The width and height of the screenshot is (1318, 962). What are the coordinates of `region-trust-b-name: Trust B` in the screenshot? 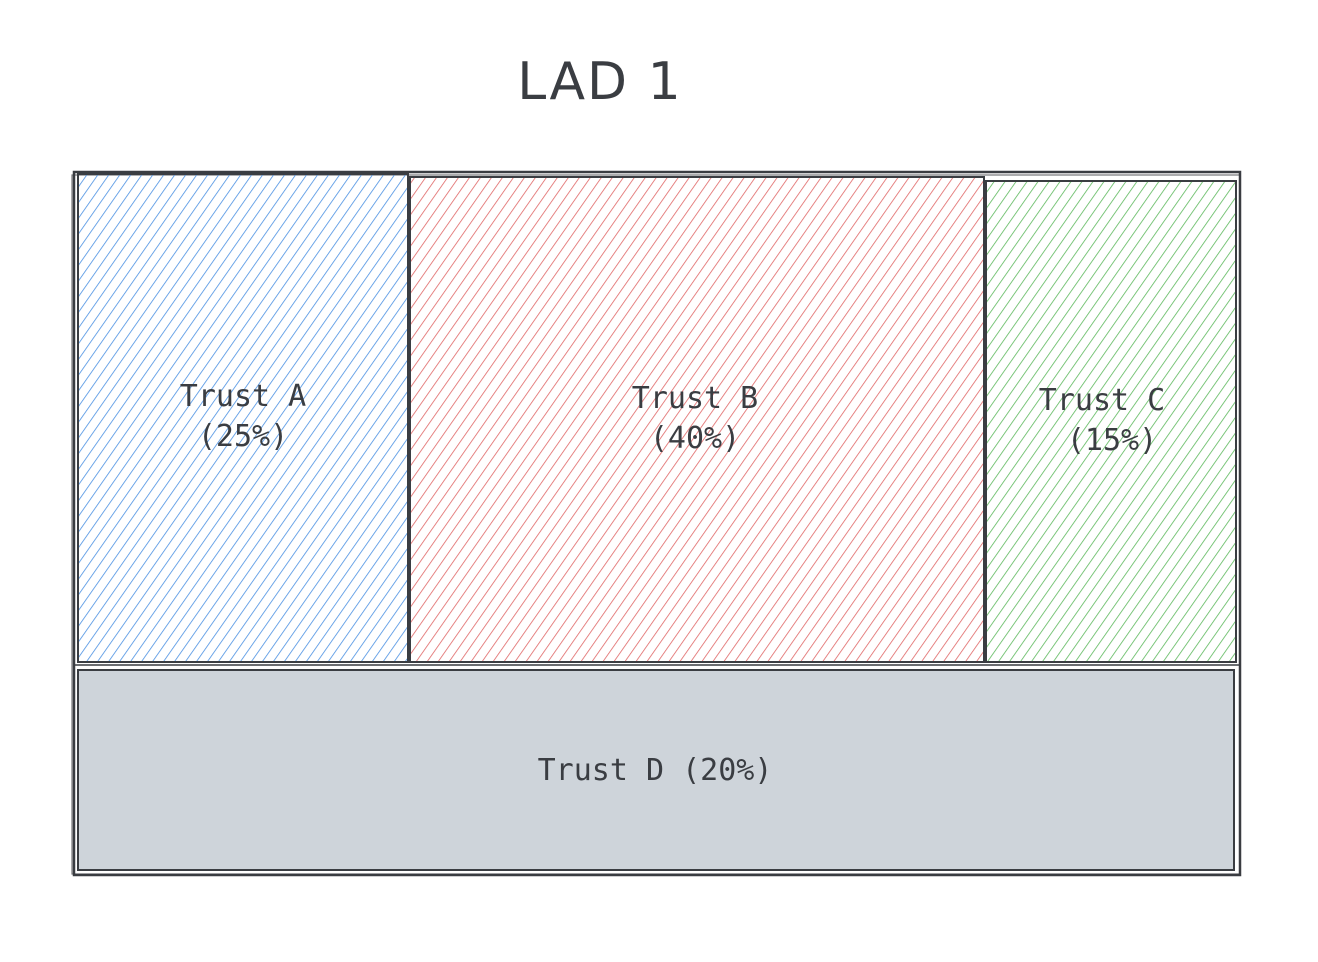 It's located at (695, 398).